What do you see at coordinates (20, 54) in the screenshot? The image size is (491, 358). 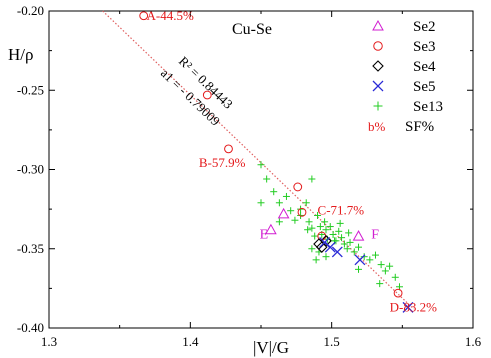 I see `y-axis-title: H/ρ` at bounding box center [20, 54].